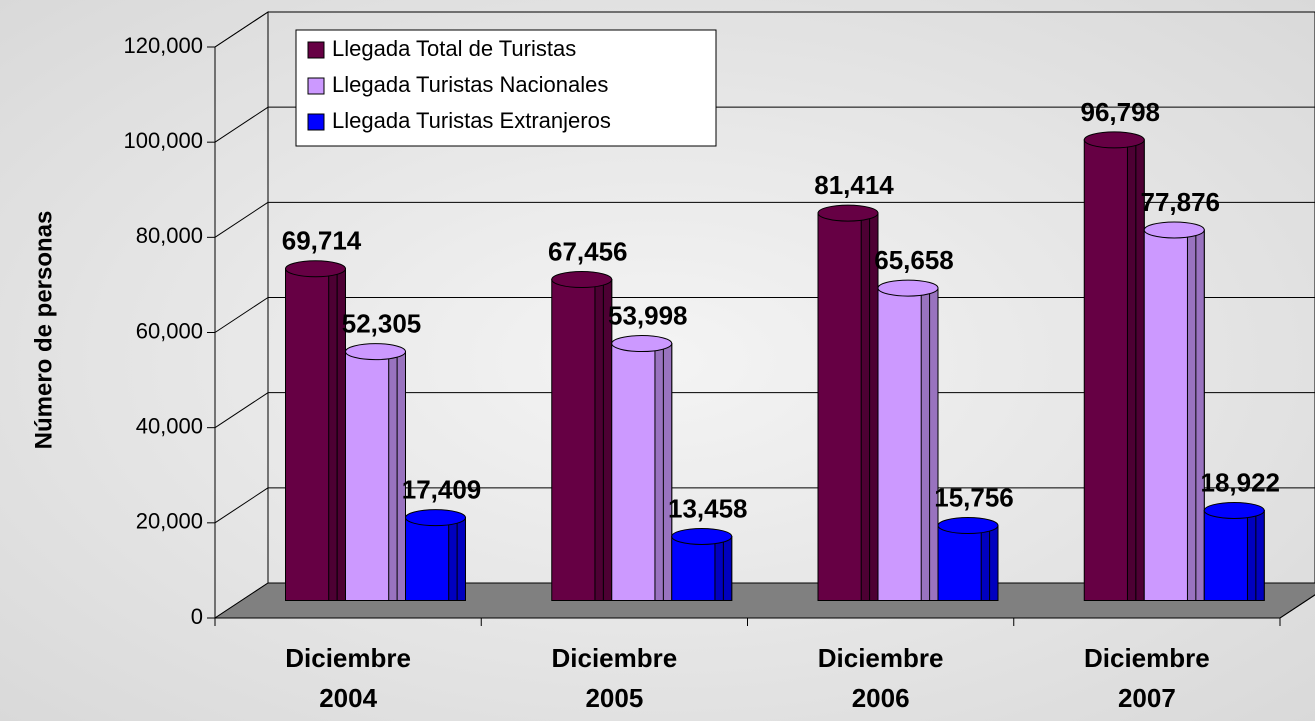 This screenshot has width=1315, height=721. What do you see at coordinates (169, 235) in the screenshot?
I see `y-tick-label: 80,000` at bounding box center [169, 235].